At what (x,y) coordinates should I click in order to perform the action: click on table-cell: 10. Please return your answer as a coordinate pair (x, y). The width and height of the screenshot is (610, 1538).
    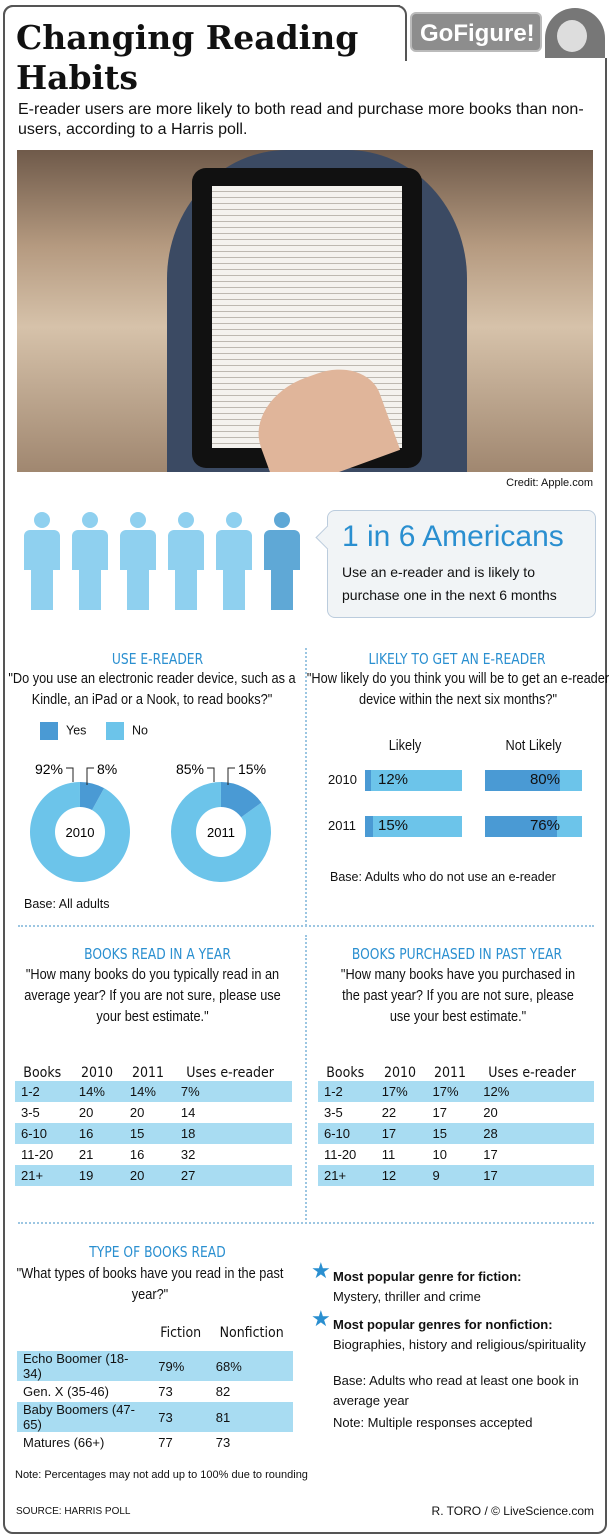
    Looking at the image, I should click on (439, 1154).